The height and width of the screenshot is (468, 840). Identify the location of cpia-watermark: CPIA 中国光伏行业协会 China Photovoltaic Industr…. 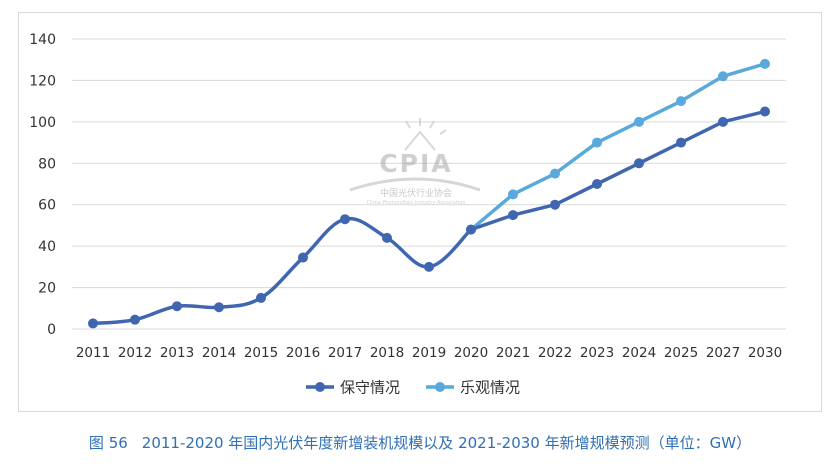
(415, 162).